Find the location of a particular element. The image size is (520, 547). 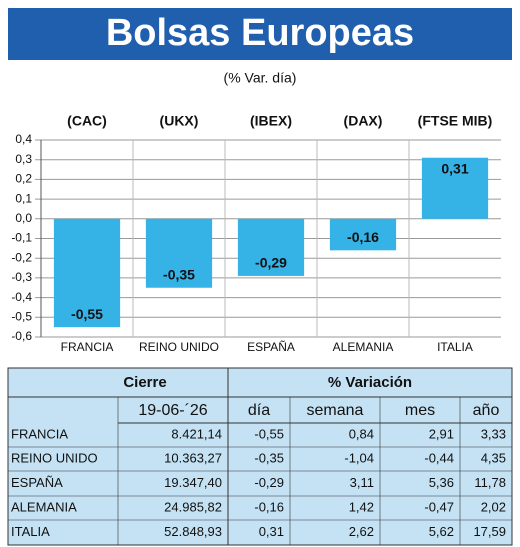

table-cell: 5,62 is located at coordinates (441, 531).